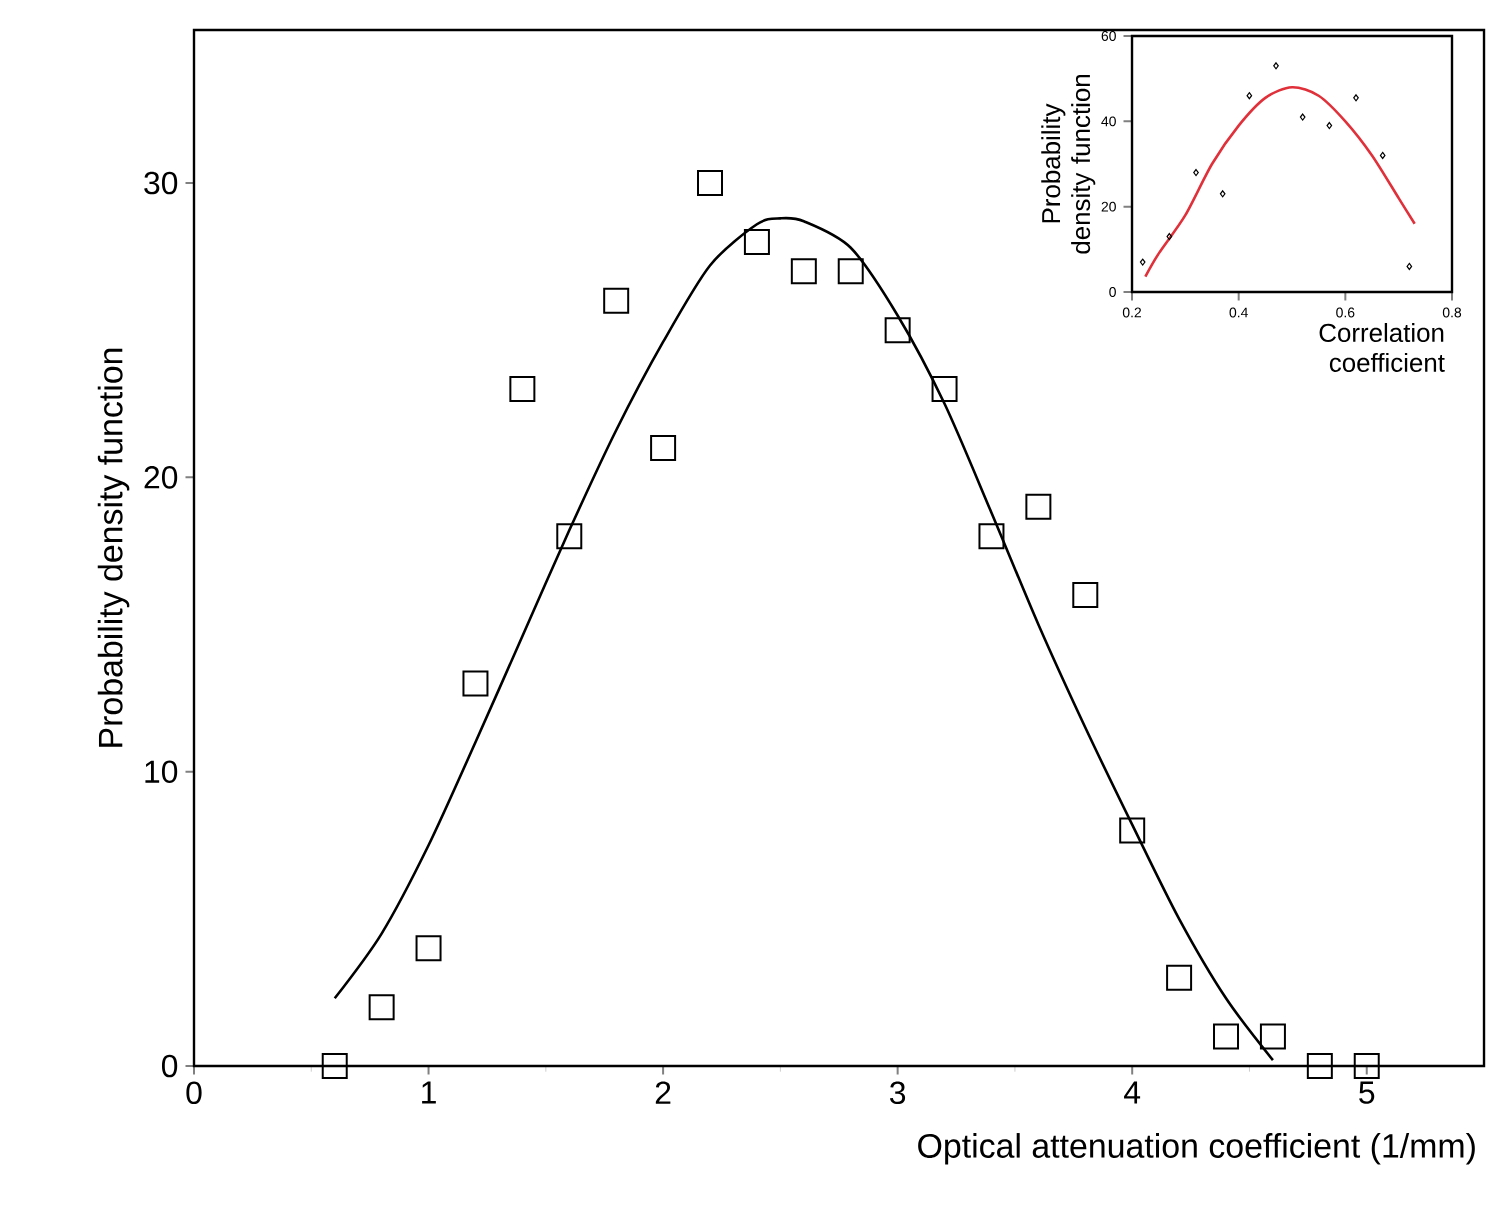 The image size is (1510, 1220). I want to click on x-tick-label: 0, so click(194, 1093).